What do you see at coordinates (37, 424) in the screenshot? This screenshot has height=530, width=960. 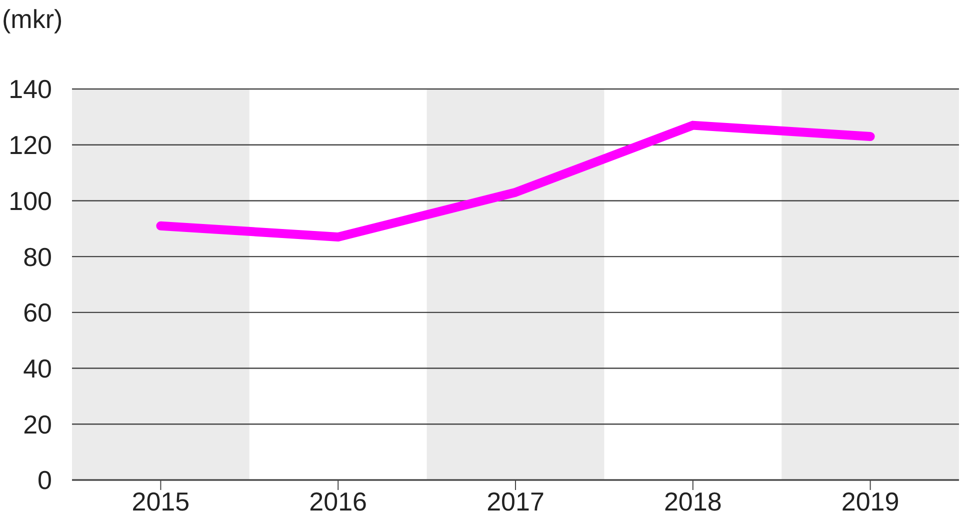 I see `y-tick-label: 20` at bounding box center [37, 424].